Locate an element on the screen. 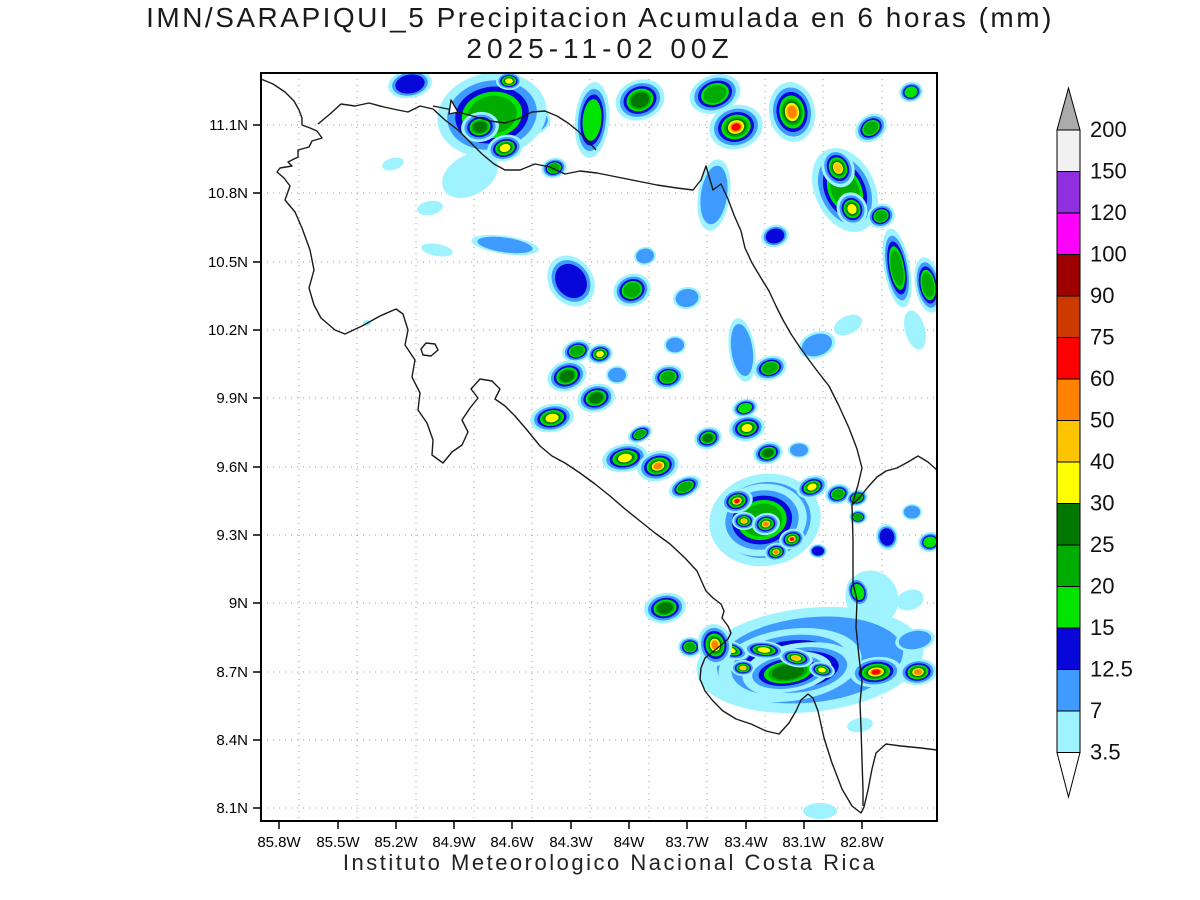 This screenshot has height=900, width=1200. lon-tick-label: 84.9W is located at coordinates (454, 842).